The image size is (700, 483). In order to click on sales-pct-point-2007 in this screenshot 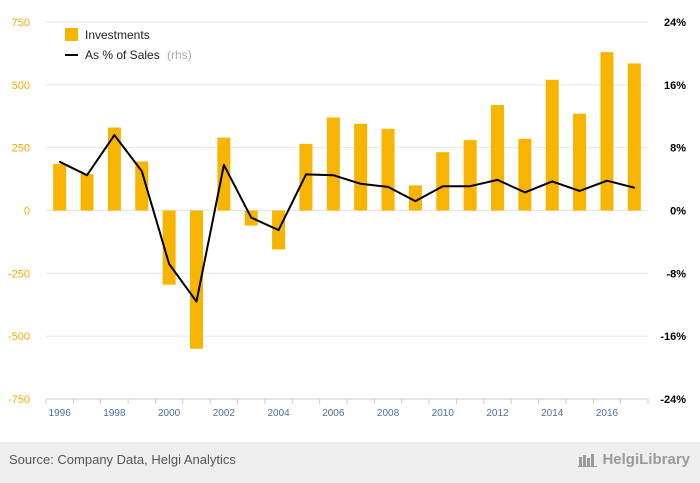, I will do `click(360, 183)`.